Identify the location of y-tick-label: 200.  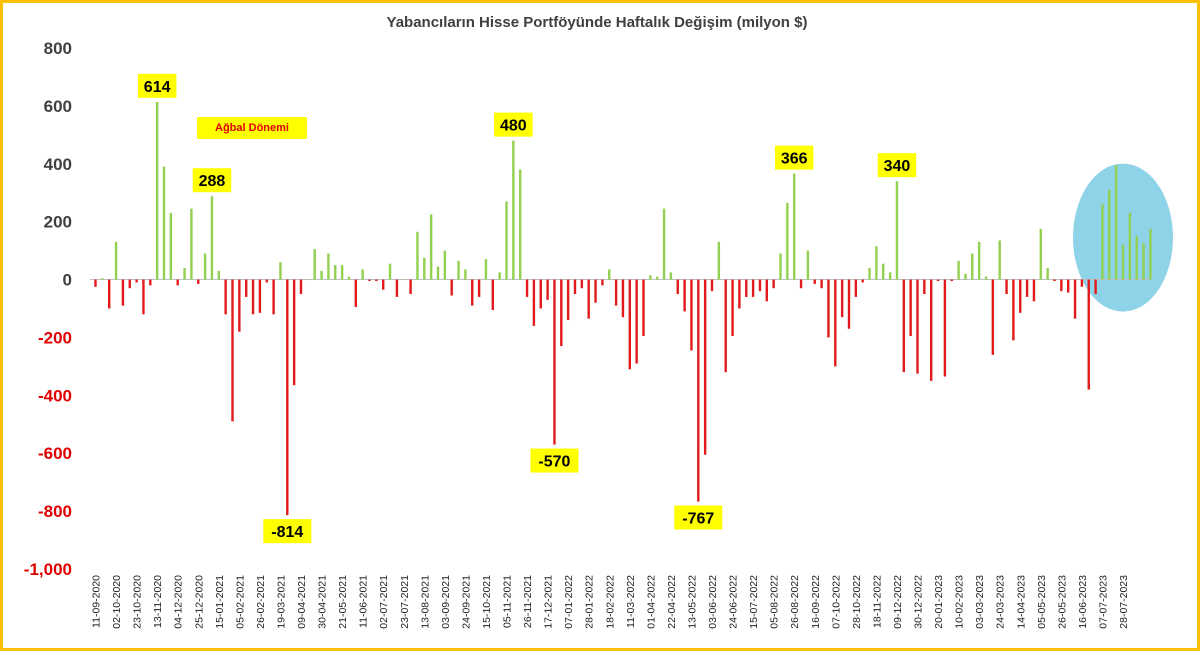
(58, 222).